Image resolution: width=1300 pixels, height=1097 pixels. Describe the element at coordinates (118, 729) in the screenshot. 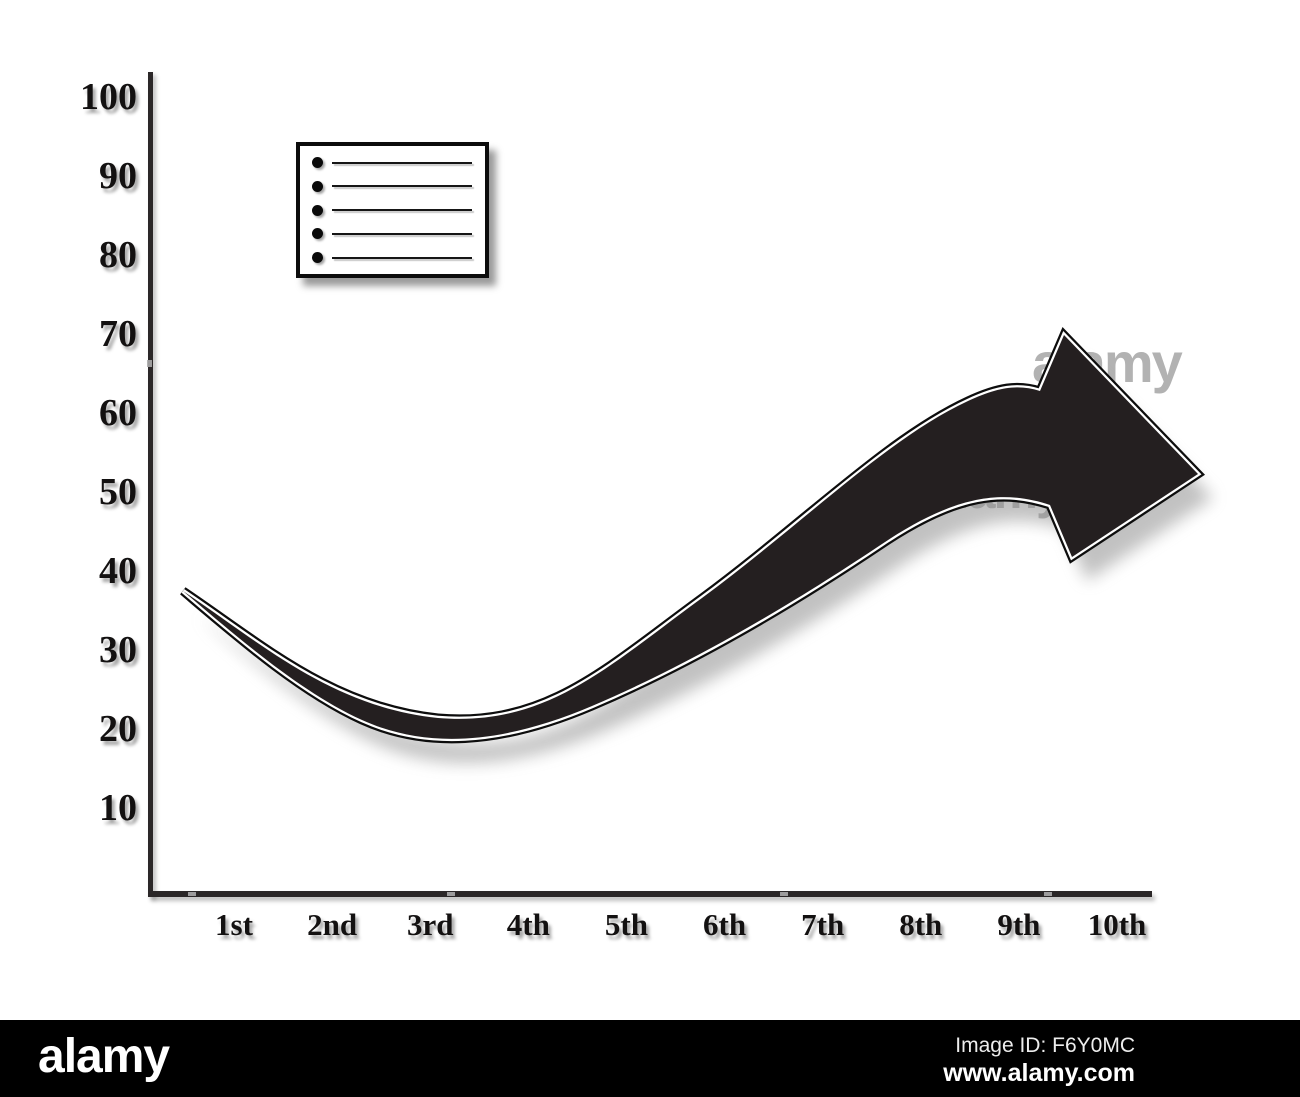

I see `y-axis-tick-label: 20` at that location.